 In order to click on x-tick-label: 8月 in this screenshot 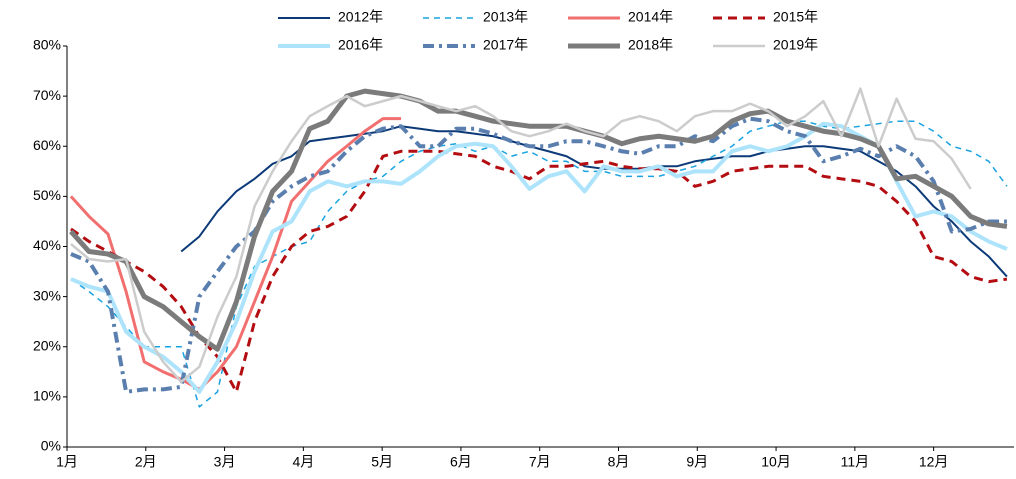, I will do `click(619, 462)`.